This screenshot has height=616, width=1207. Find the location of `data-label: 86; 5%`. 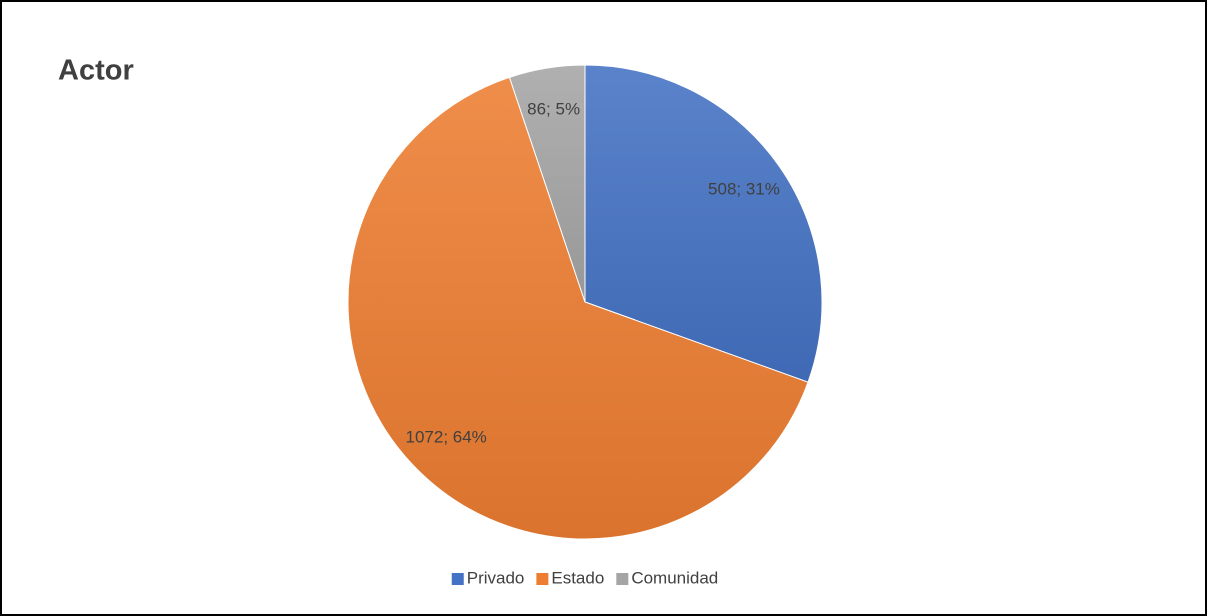

data-label: 86; 5% is located at coordinates (553, 109).